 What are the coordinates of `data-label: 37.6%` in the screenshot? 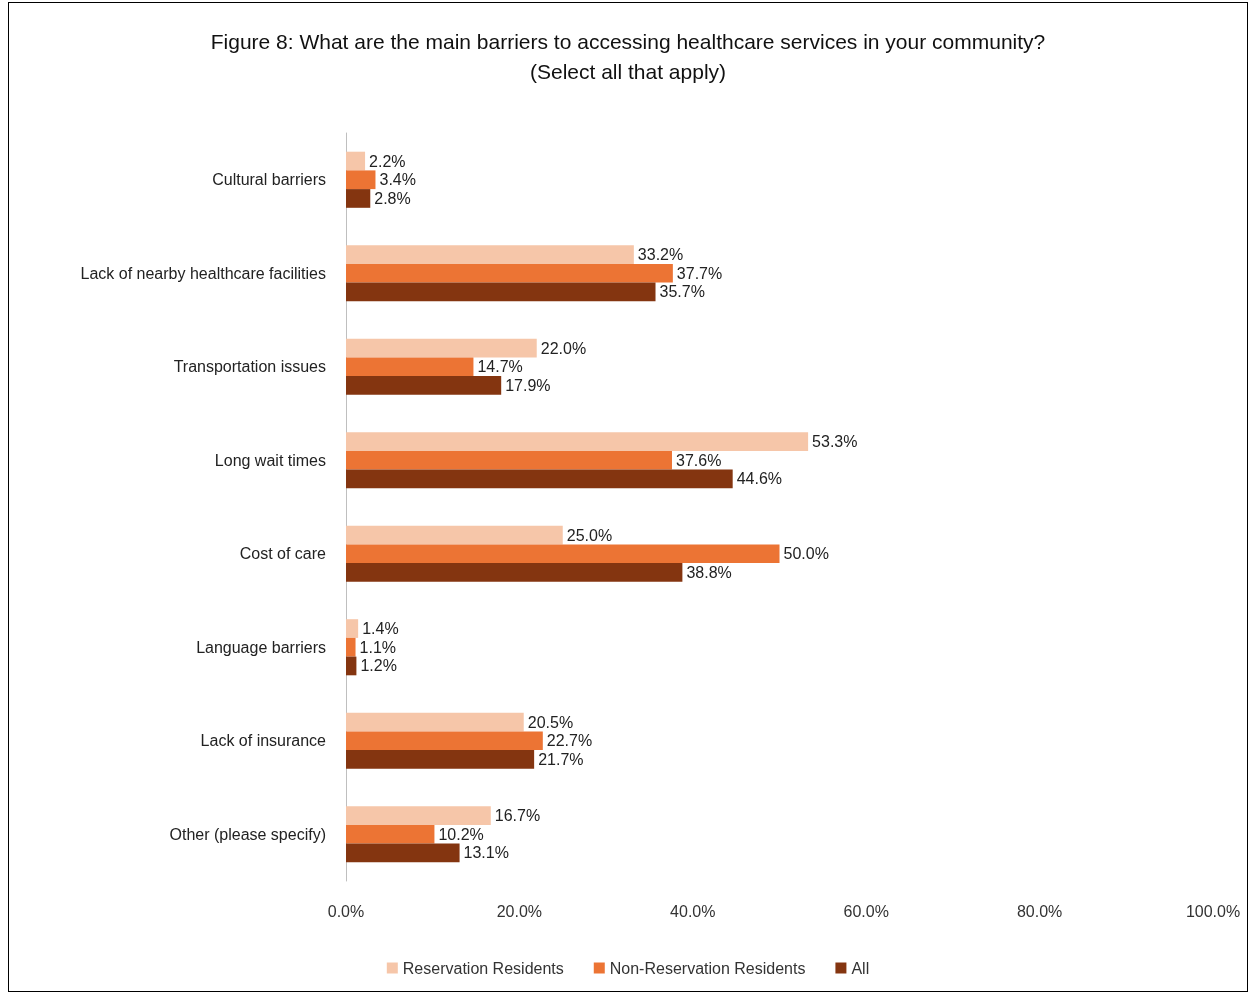 It's located at (698, 460).